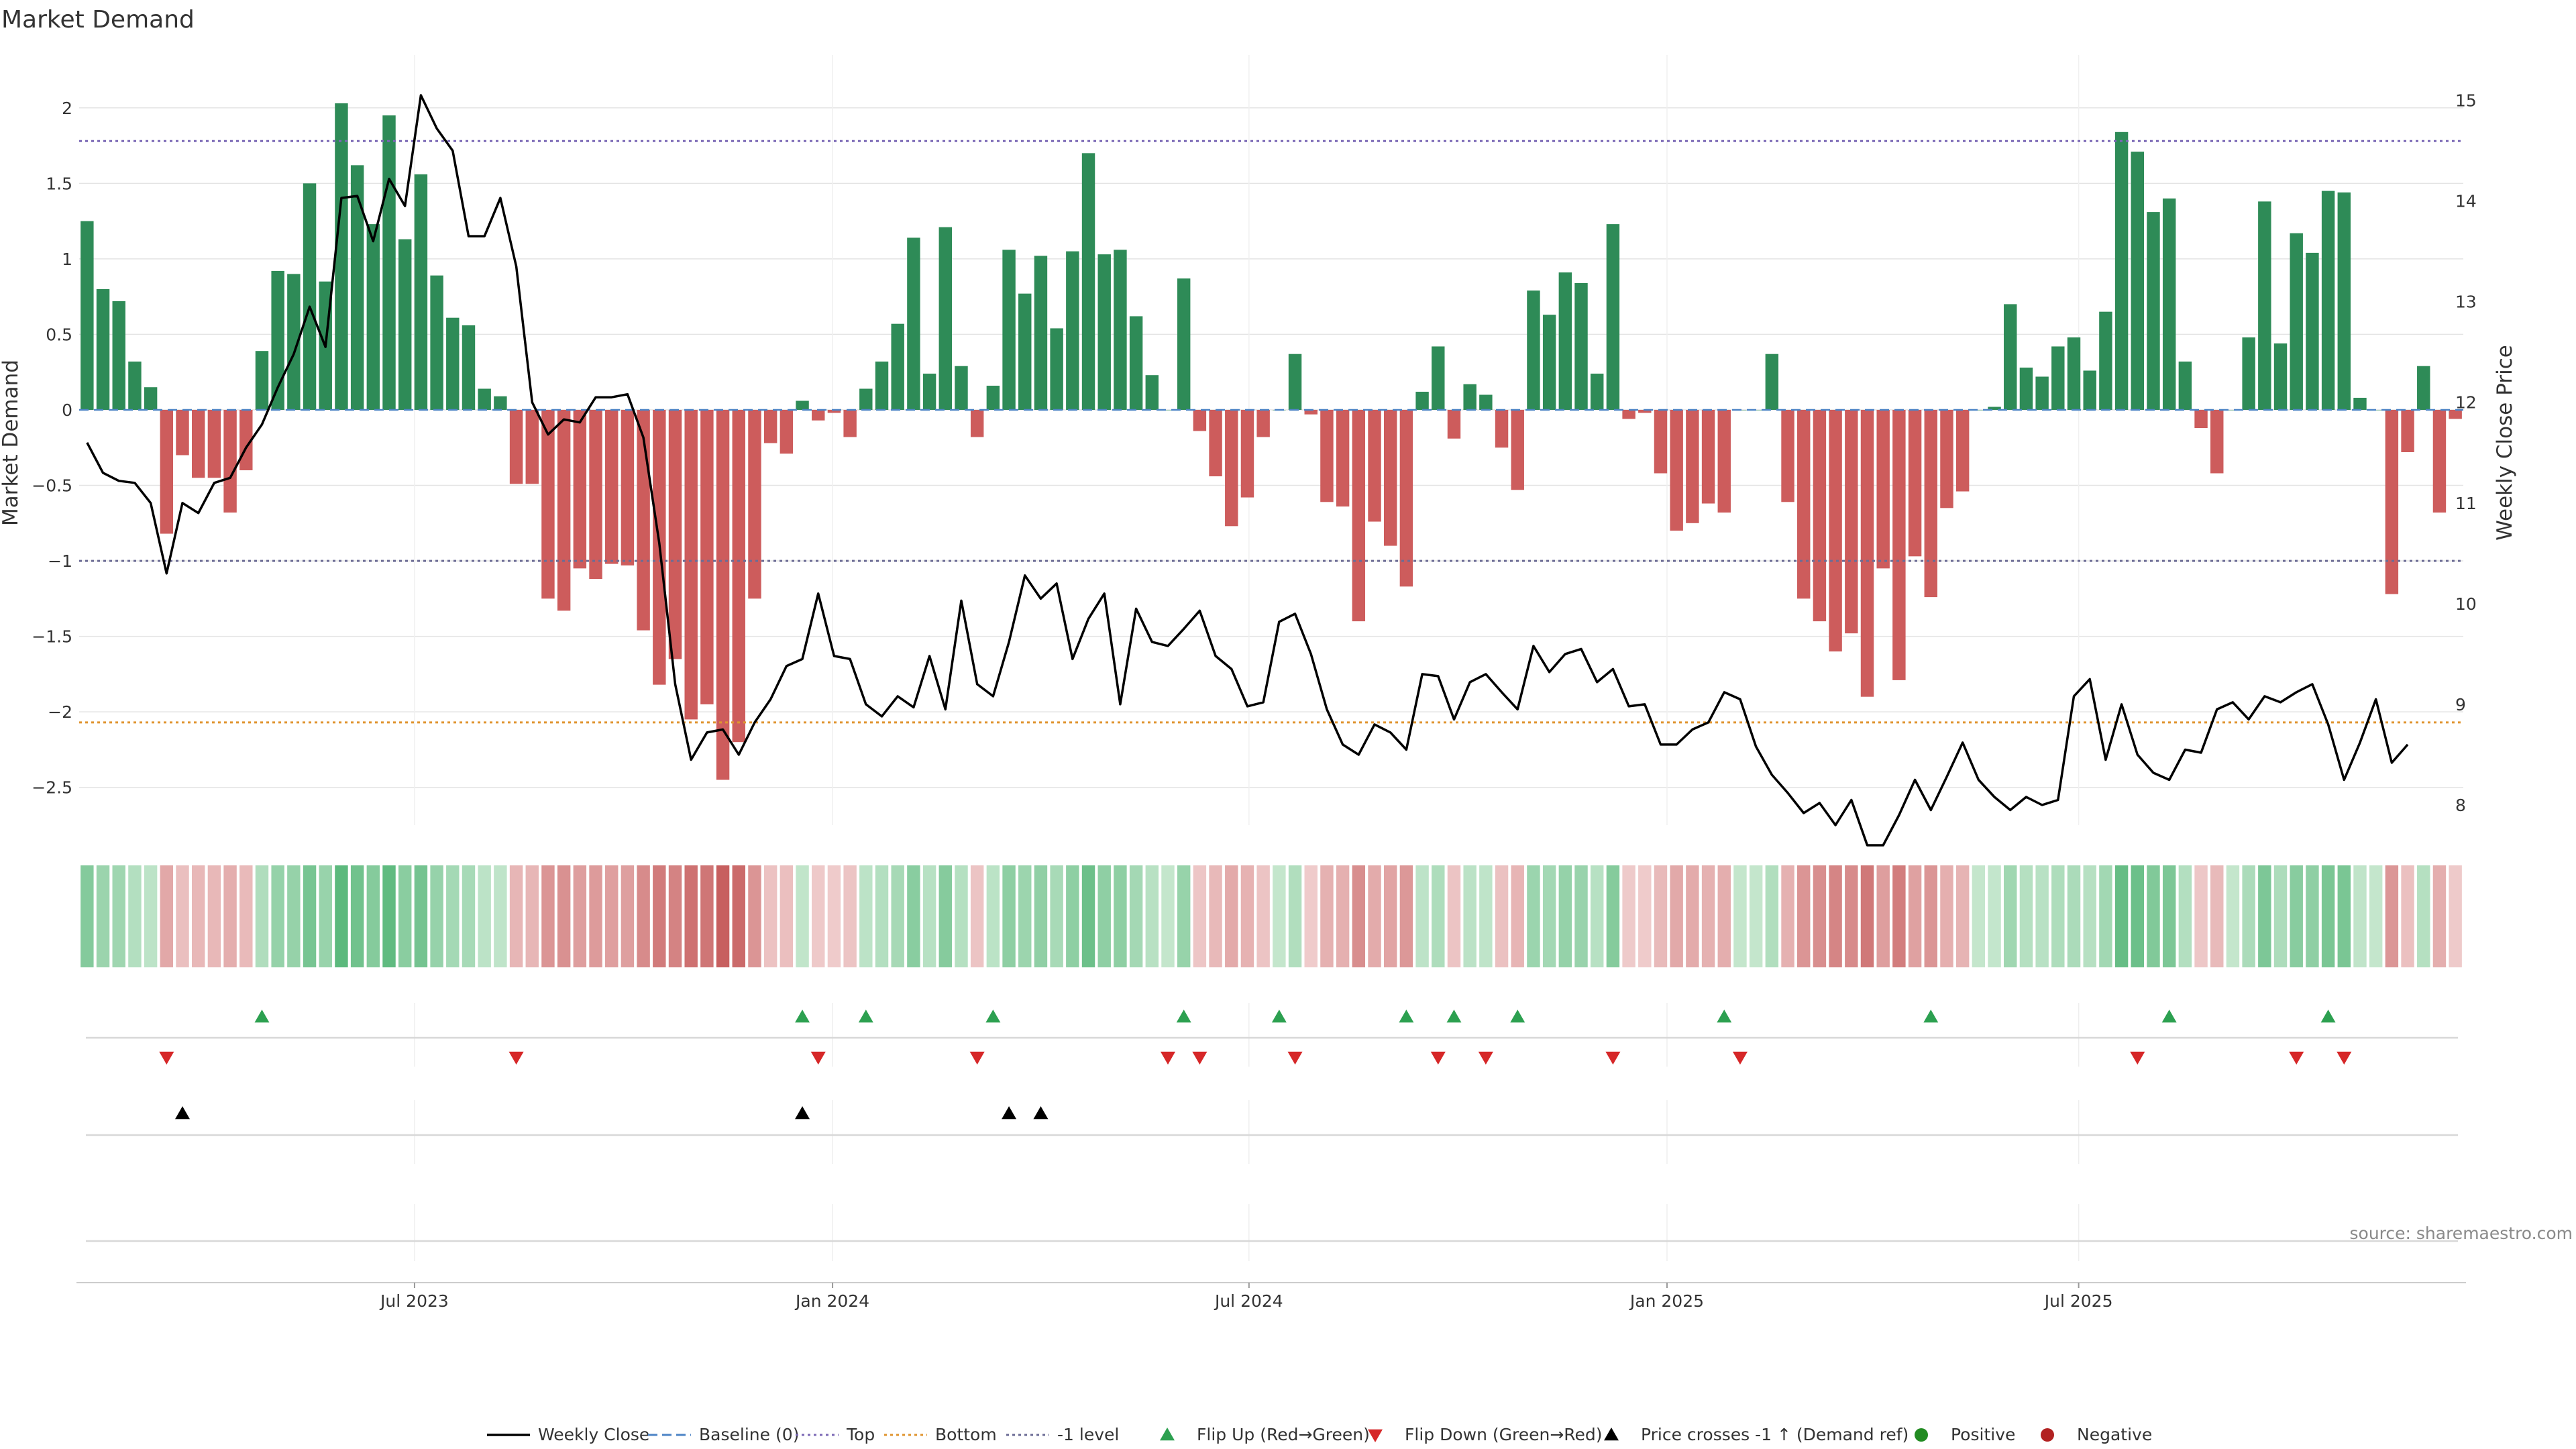 Image resolution: width=2576 pixels, height=1449 pixels. Describe the element at coordinates (11, 443) in the screenshot. I see `y-axis-label: Market Demand` at that location.